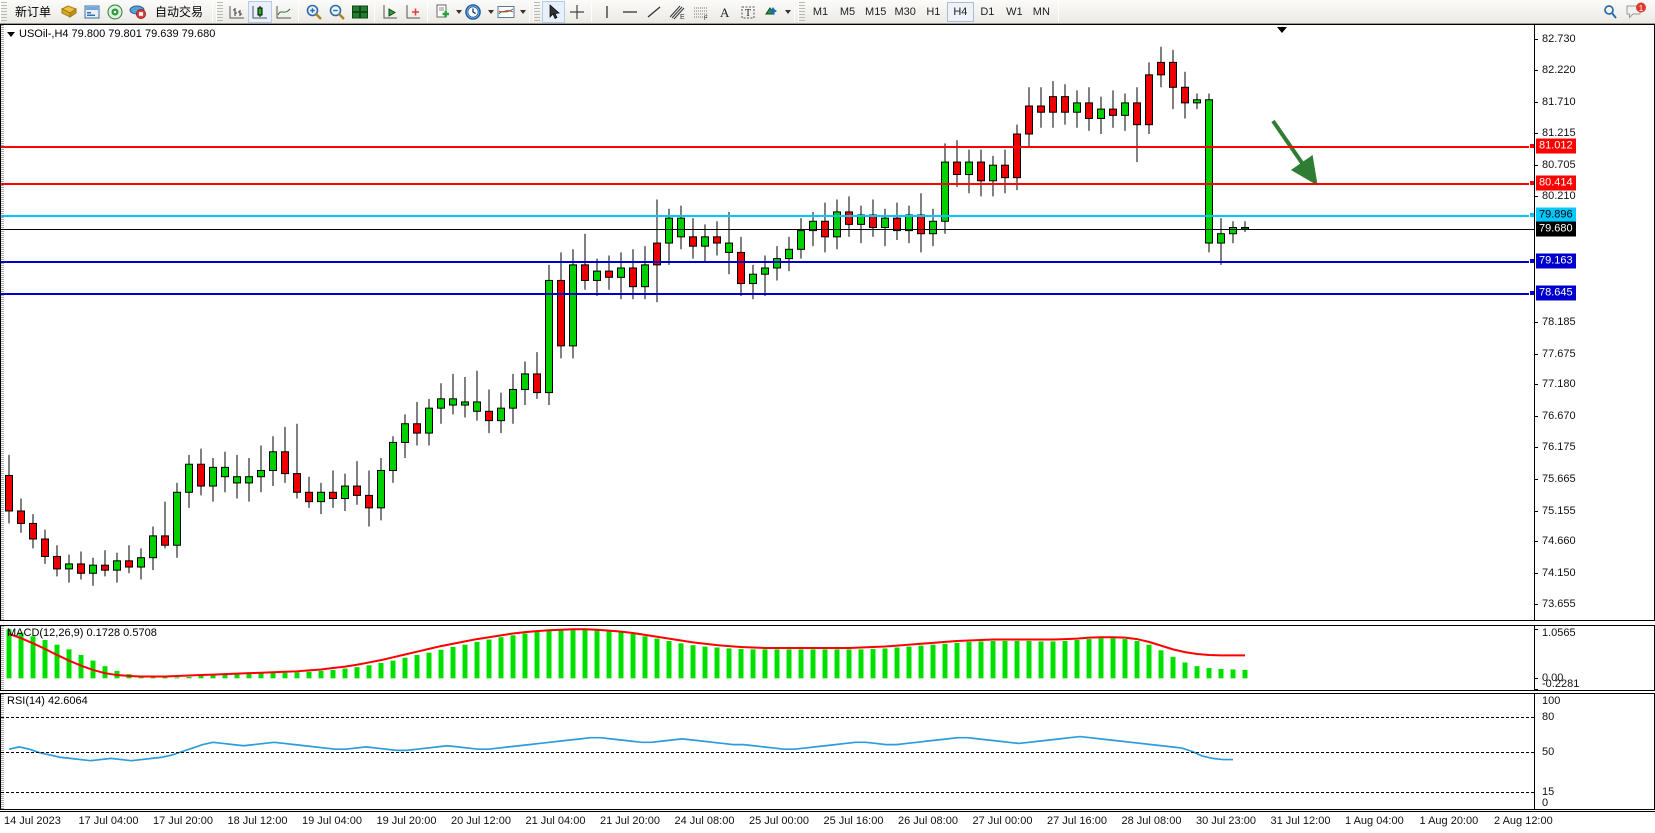 The width and height of the screenshot is (1655, 833). I want to click on macd-plot, so click(767, 658).